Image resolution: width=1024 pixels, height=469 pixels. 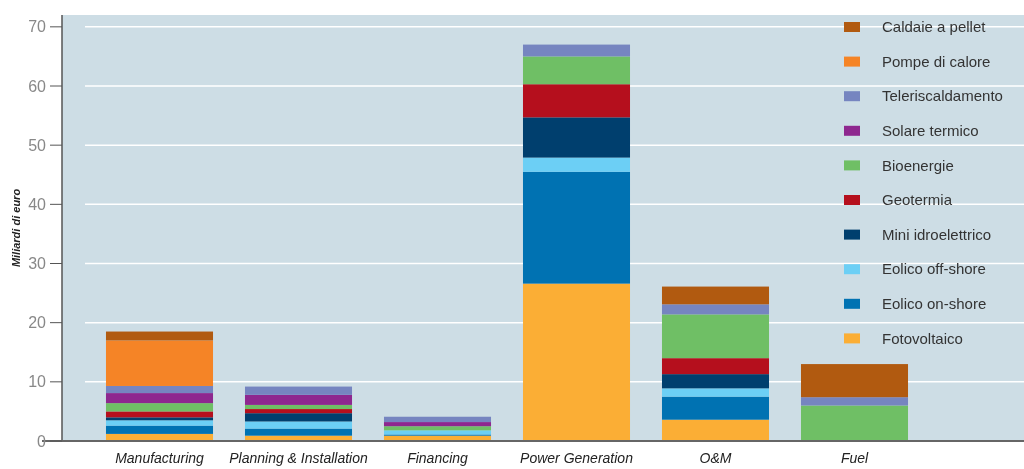 What do you see at coordinates (930, 131) in the screenshot?
I see `legend-label: Solare termico` at bounding box center [930, 131].